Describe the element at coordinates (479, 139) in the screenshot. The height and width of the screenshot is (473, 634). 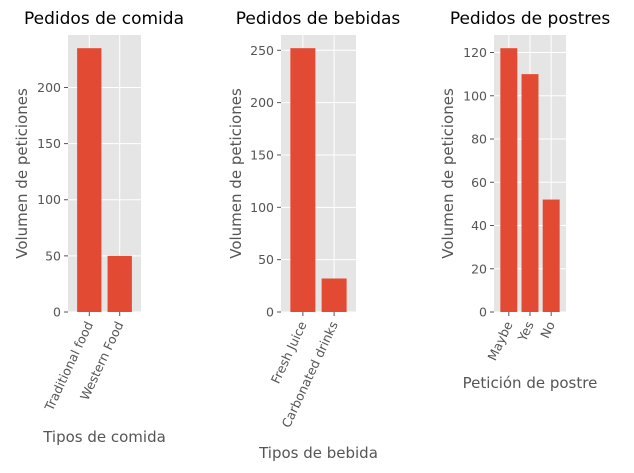
I see `y-tick-label: 80` at that location.